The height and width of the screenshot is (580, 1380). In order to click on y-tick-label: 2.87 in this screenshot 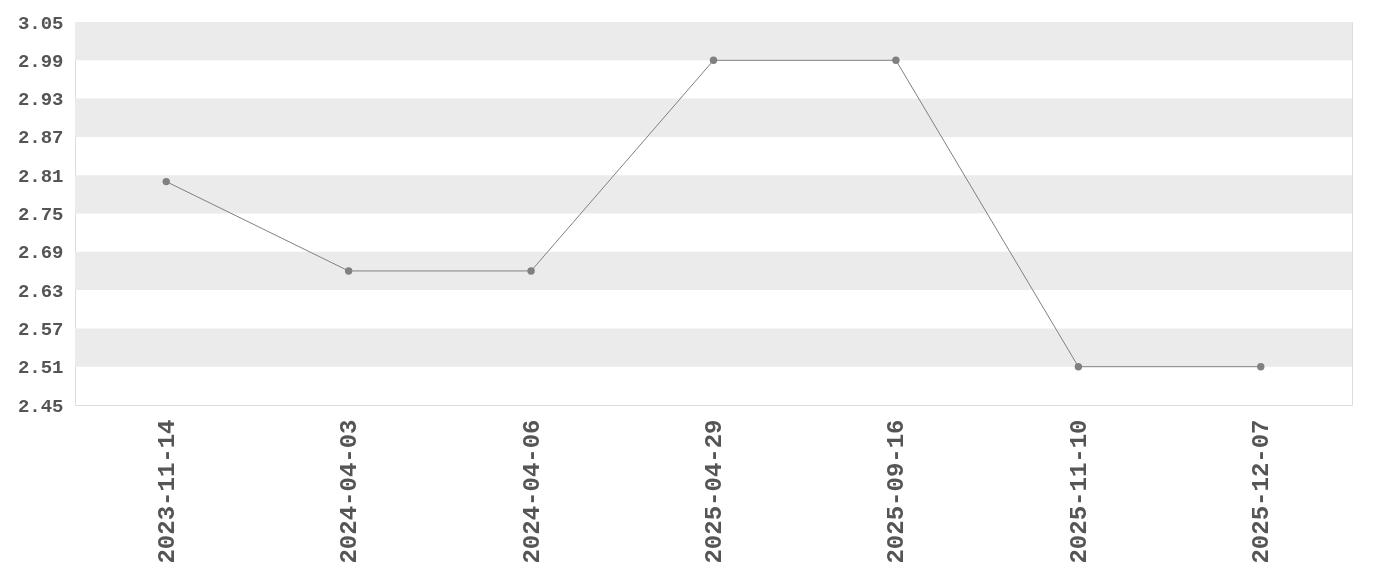, I will do `click(40, 138)`.